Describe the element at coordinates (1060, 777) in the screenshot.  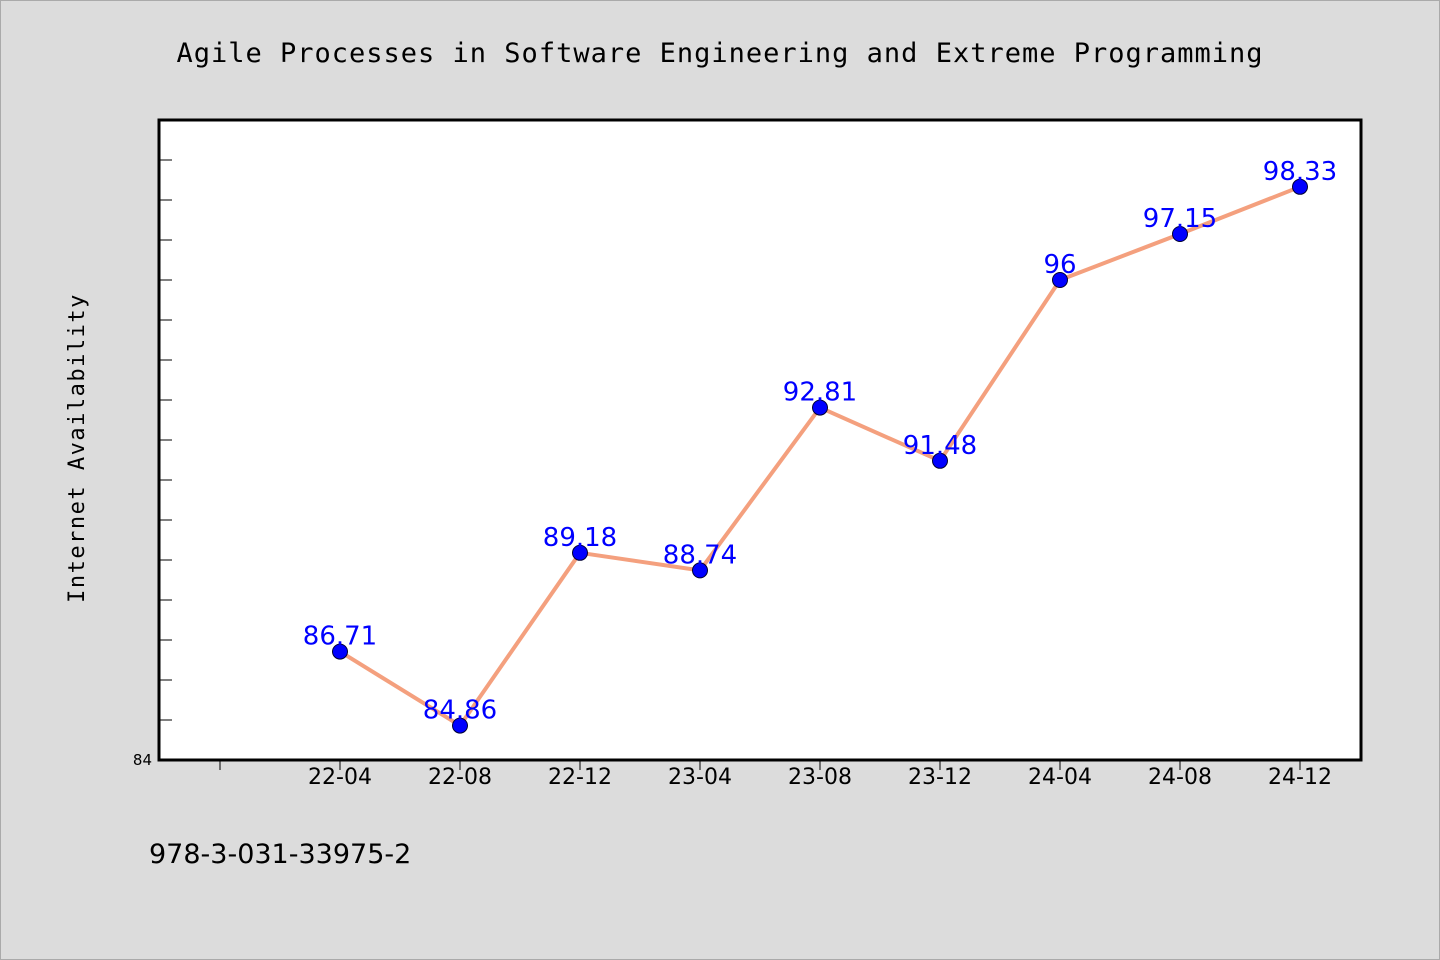
I see `x-tick-label: 24-04` at that location.